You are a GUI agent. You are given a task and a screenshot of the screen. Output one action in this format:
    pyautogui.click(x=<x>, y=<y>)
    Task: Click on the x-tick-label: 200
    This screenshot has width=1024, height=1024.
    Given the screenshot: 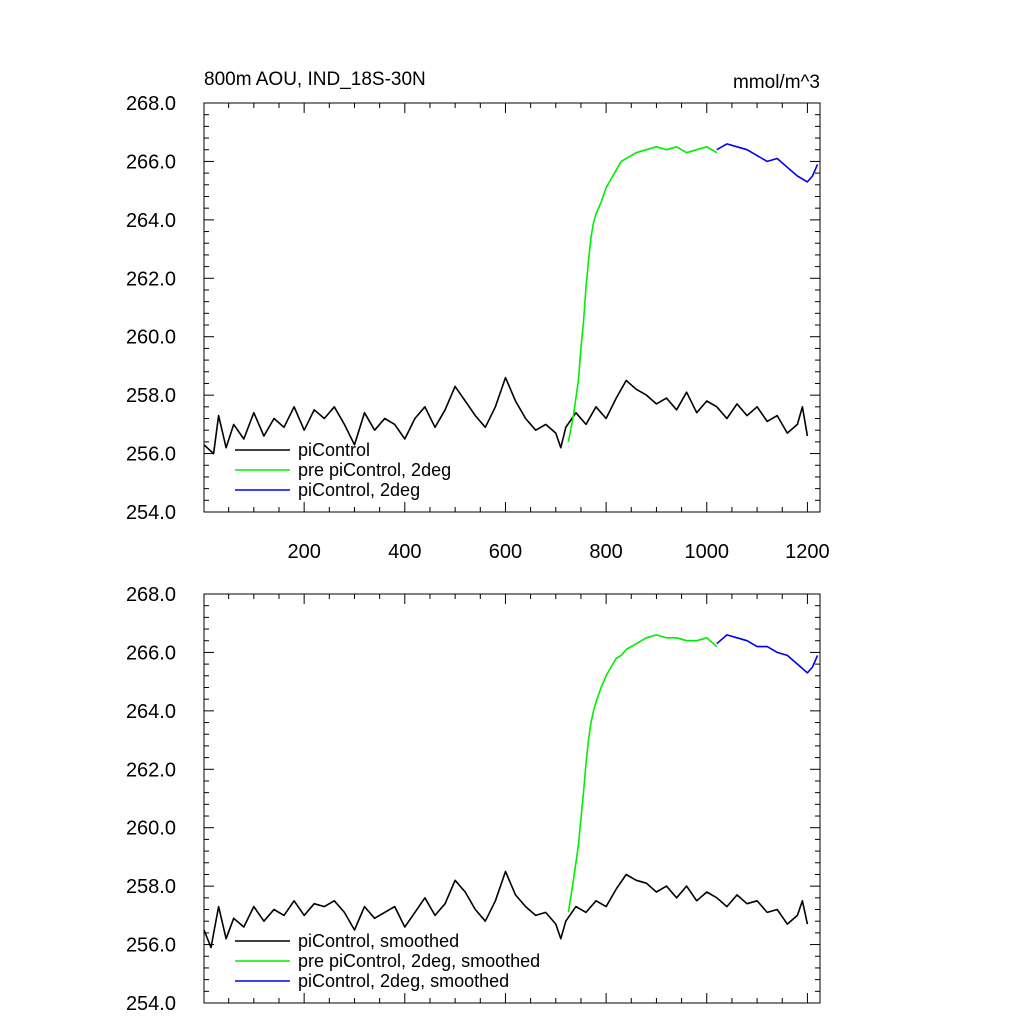 What is the action you would take?
    pyautogui.click(x=303, y=552)
    